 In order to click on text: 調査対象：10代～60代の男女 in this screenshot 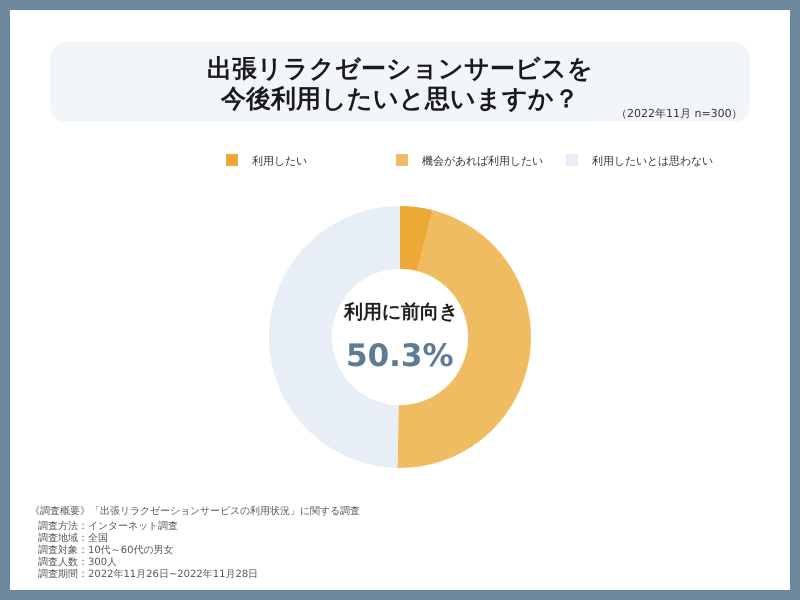, I will do `click(106, 550)`.